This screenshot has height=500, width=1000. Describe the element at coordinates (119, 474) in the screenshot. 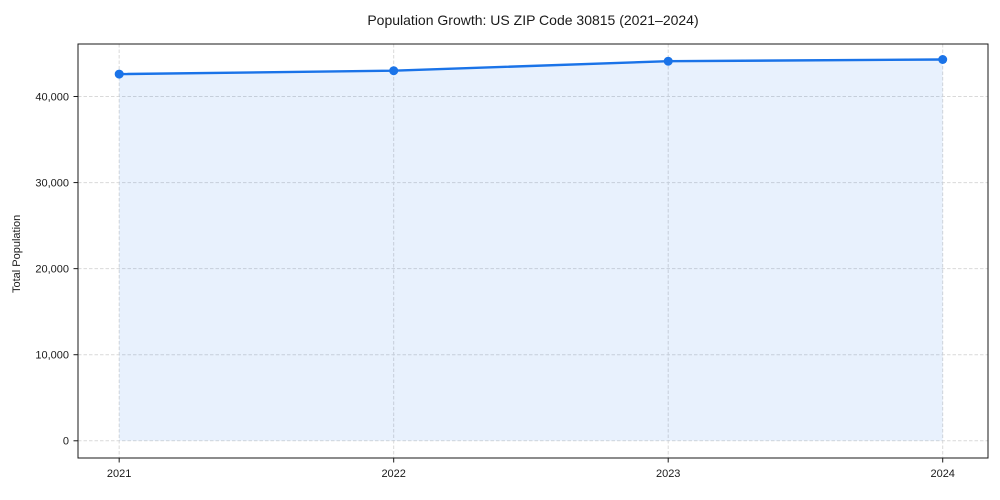

I see `x-tick-label: 2021` at that location.